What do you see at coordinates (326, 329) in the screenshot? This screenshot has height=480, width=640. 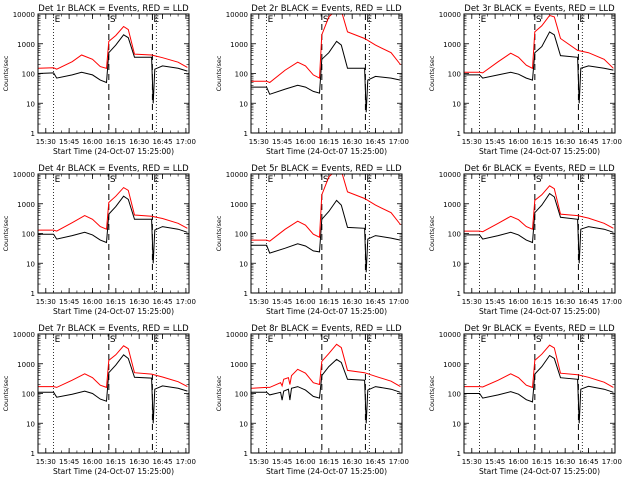 I see `chart-title: Det 8r BLACK = Events, RED = LLD` at bounding box center [326, 329].